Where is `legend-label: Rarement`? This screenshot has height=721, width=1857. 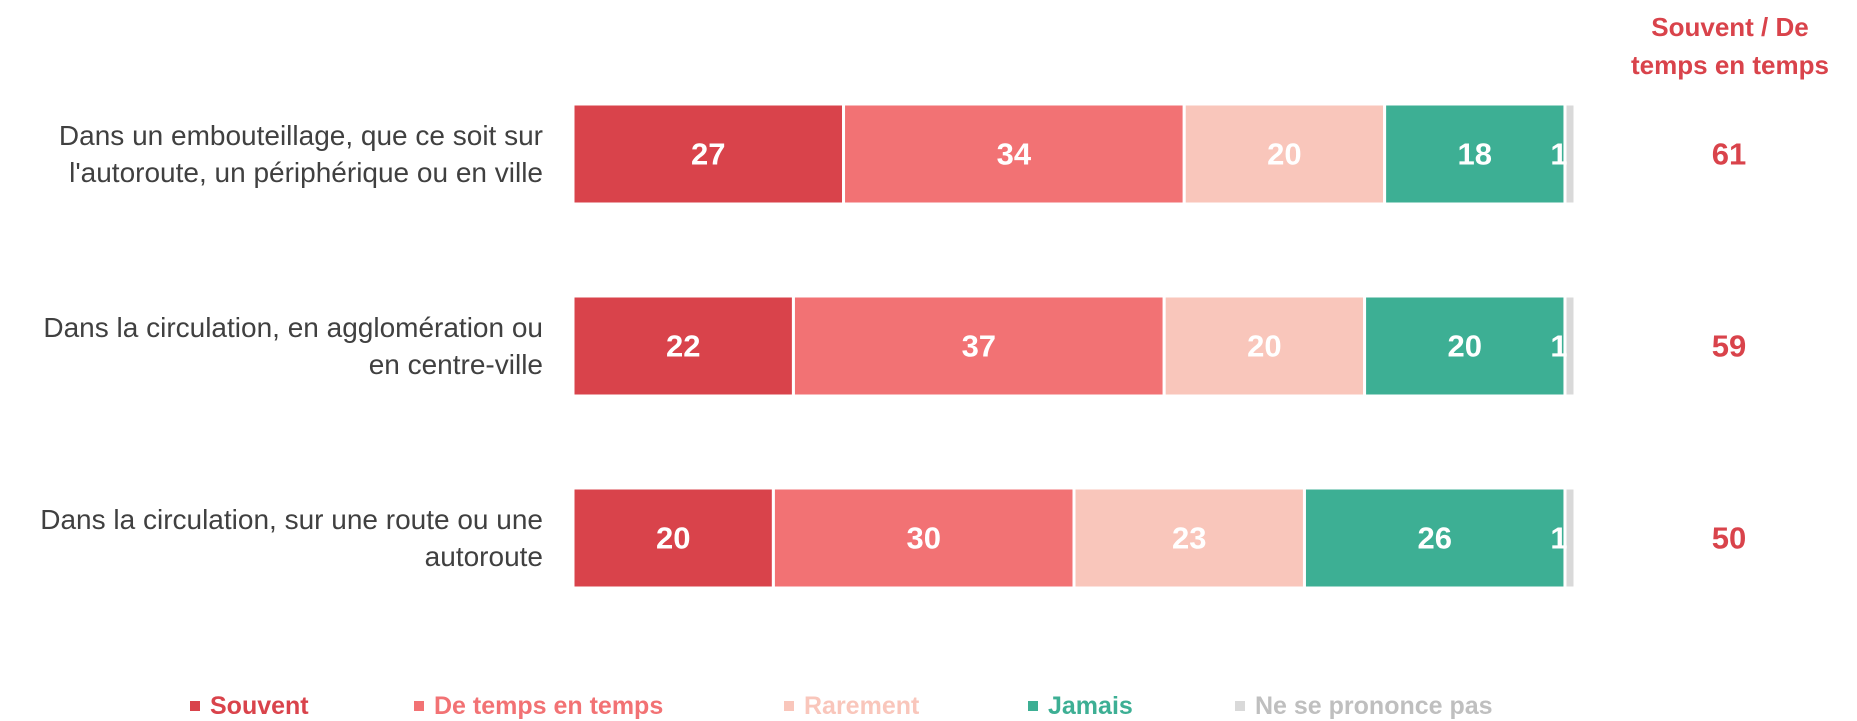 legend-label: Rarement is located at coordinates (862, 706).